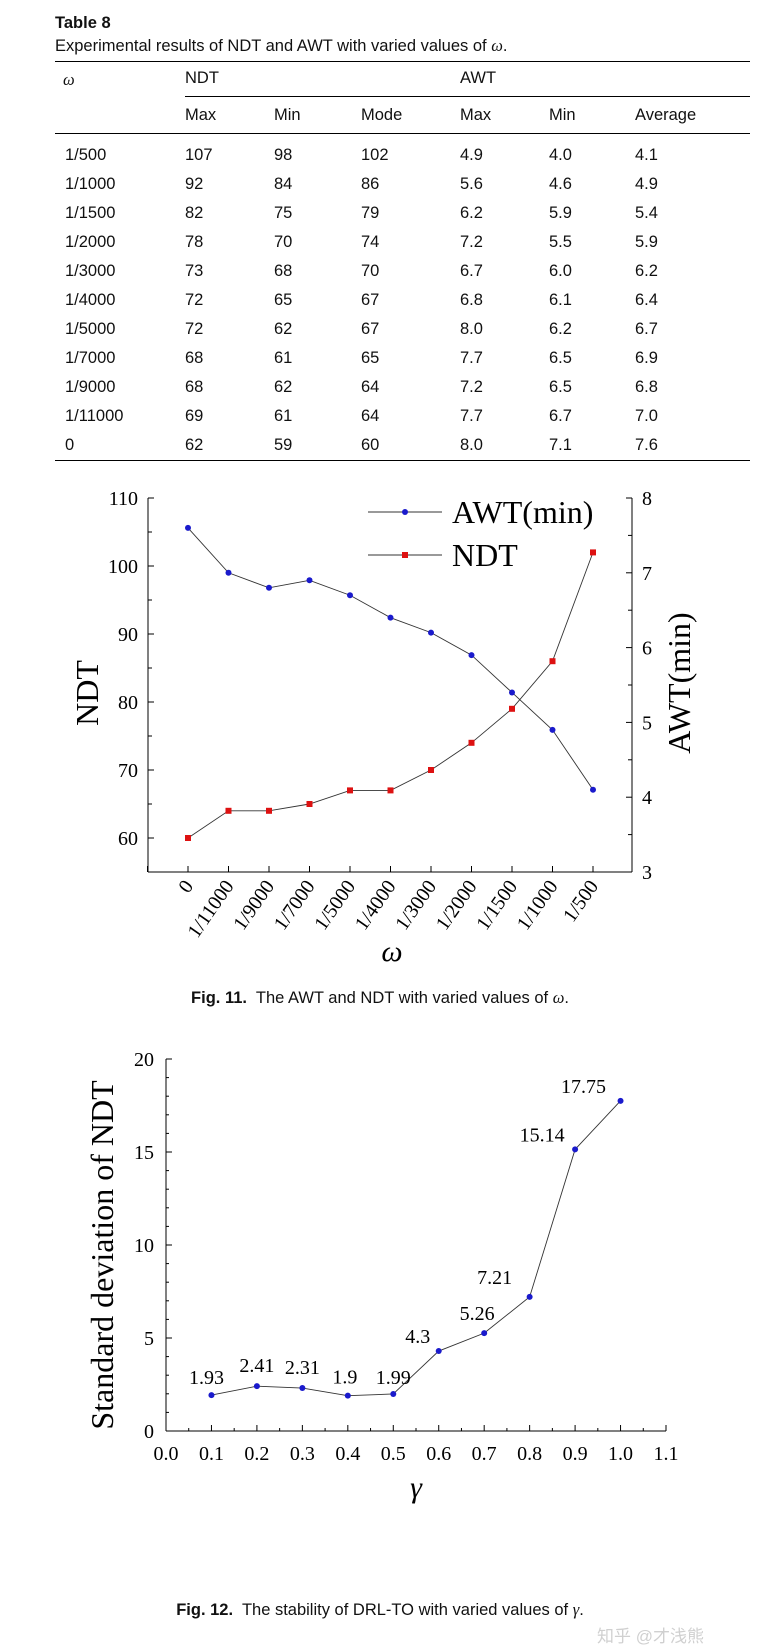 The width and height of the screenshot is (760, 1648). I want to click on y-tick-label: 20, so click(144, 1060).